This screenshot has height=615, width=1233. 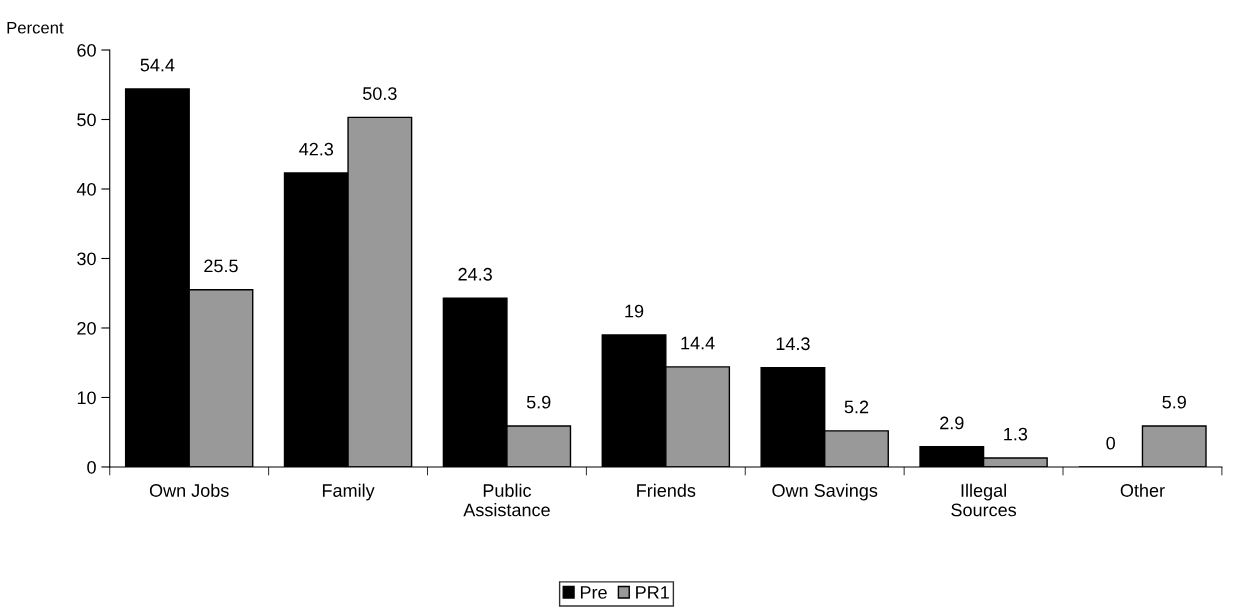 I want to click on data-label: 19, so click(x=634, y=311).